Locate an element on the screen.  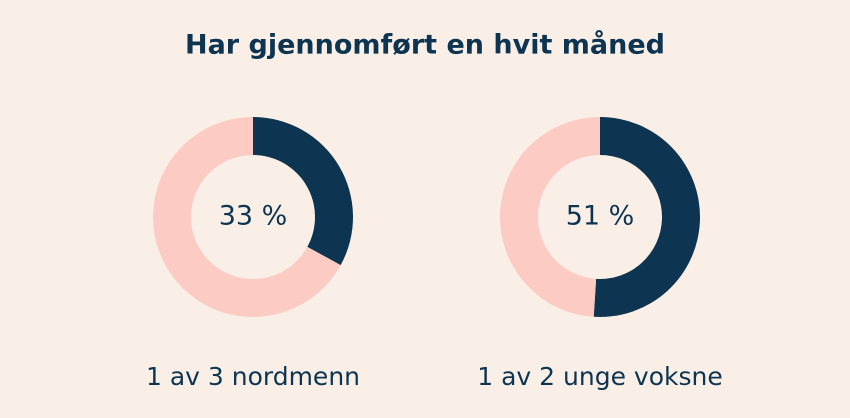
value-label: 51 % is located at coordinates (600, 216).